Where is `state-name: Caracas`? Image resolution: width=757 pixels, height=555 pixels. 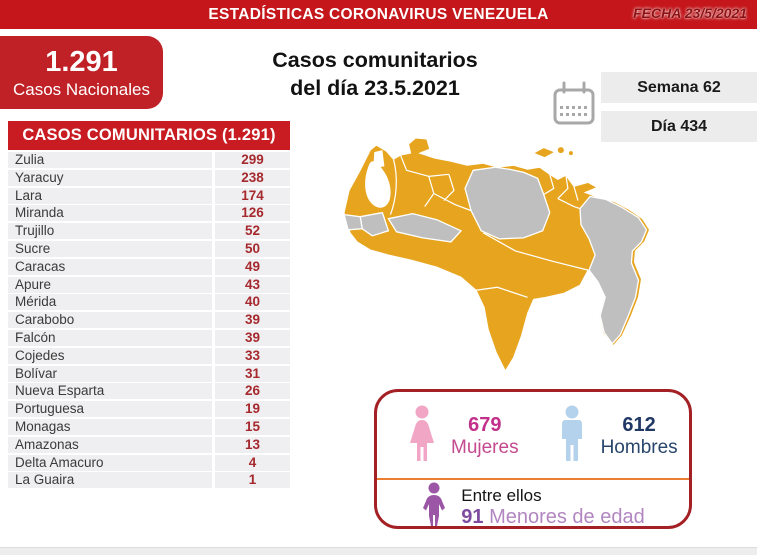 state-name: Caracas is located at coordinates (110, 266).